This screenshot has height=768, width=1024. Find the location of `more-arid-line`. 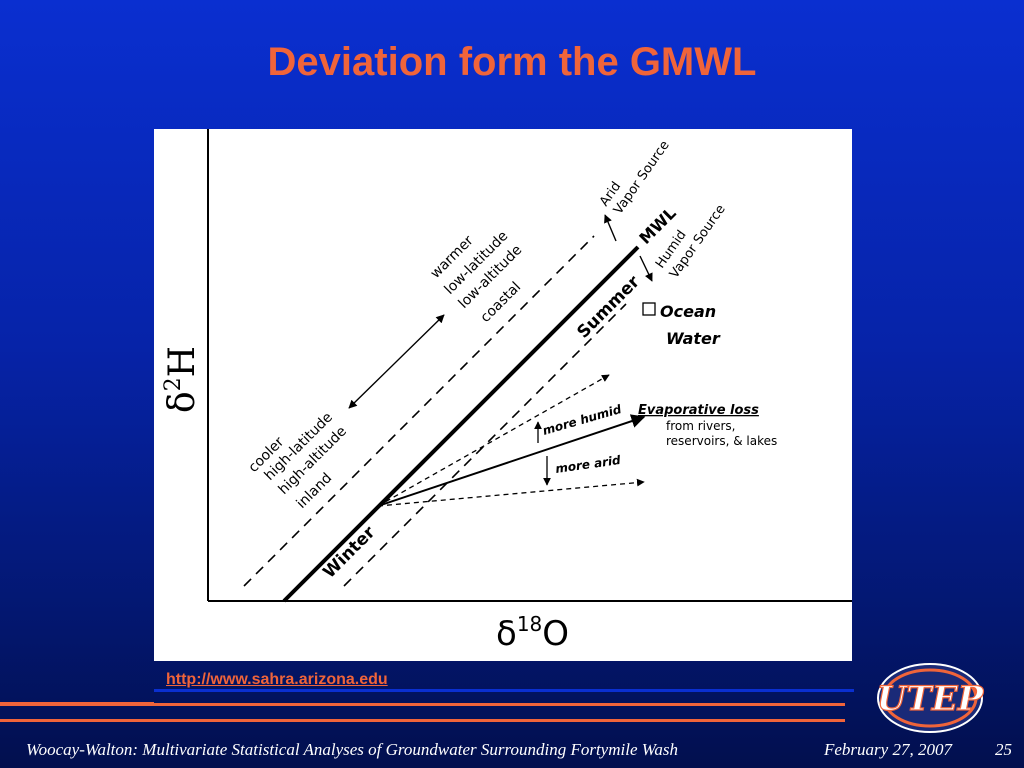

more-arid-line is located at coordinates (511, 492).